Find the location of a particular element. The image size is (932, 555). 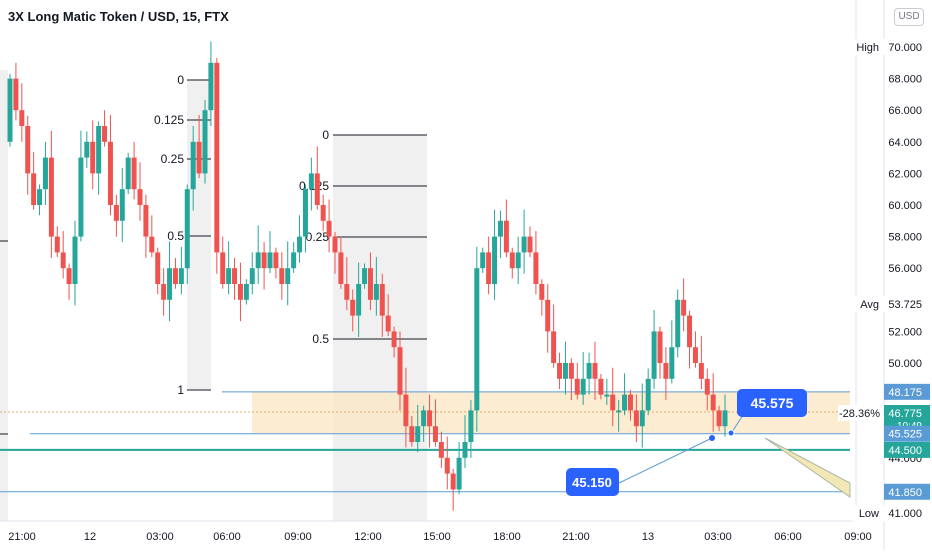

fib-left-label: 0.5 is located at coordinates (175, 236).